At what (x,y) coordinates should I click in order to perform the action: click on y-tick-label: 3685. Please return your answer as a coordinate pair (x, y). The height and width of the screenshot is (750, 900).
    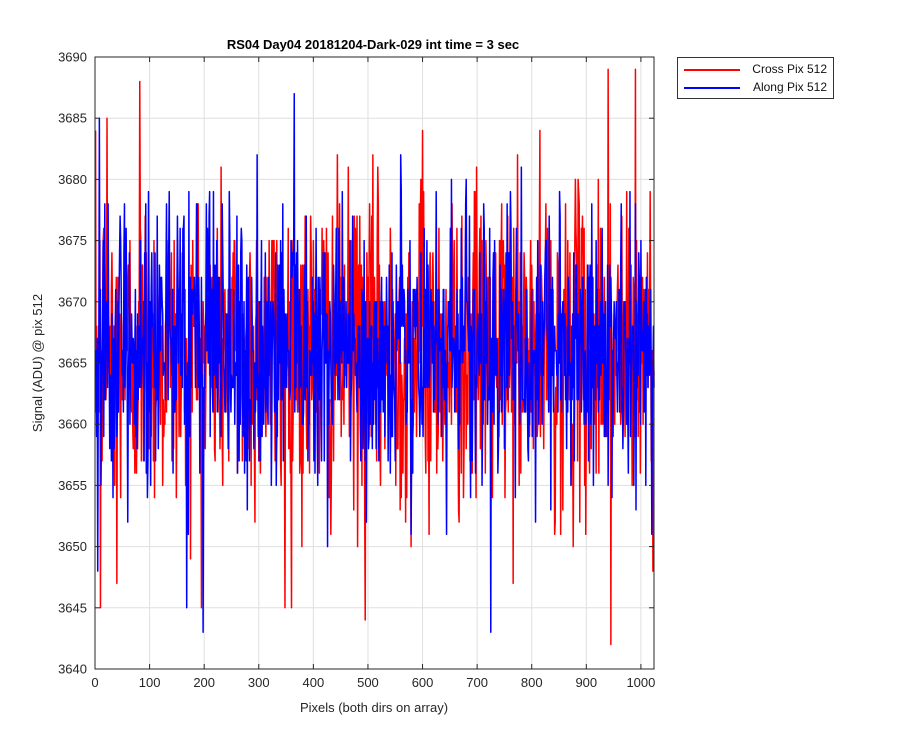
    Looking at the image, I should click on (72, 118).